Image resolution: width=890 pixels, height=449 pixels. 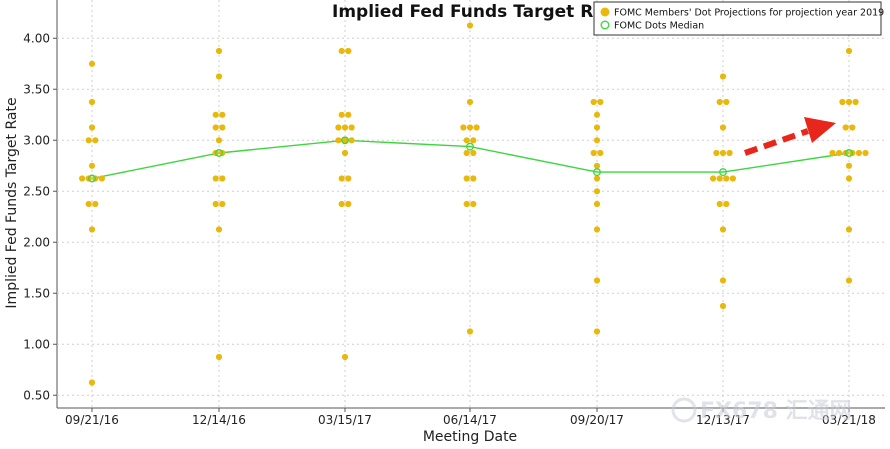 I want to click on y-tick-label: 3.50, so click(x=36, y=89).